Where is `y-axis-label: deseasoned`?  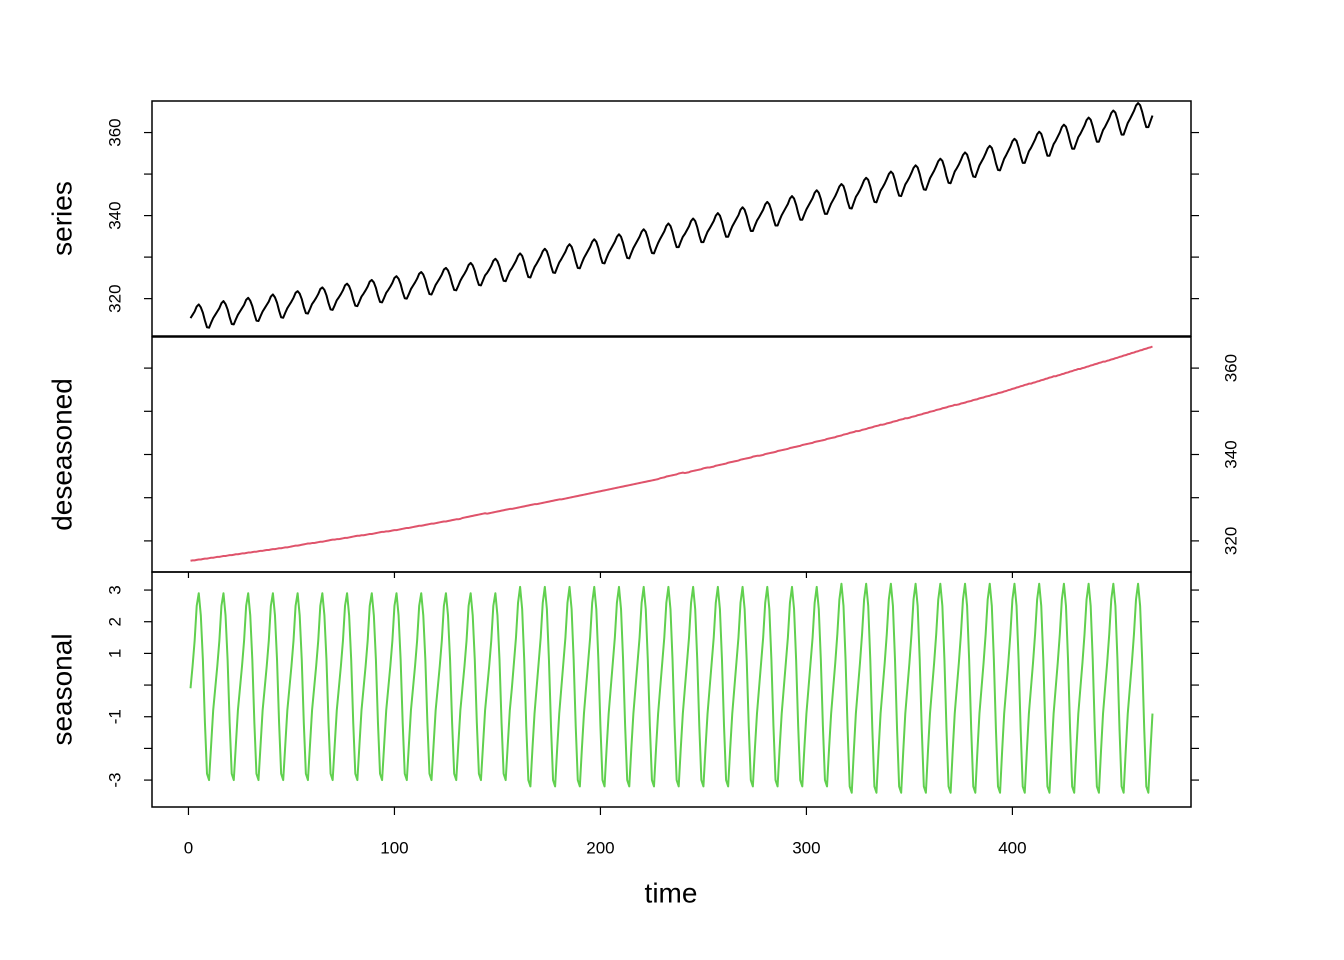
y-axis-label: deseasoned is located at coordinates (62, 454).